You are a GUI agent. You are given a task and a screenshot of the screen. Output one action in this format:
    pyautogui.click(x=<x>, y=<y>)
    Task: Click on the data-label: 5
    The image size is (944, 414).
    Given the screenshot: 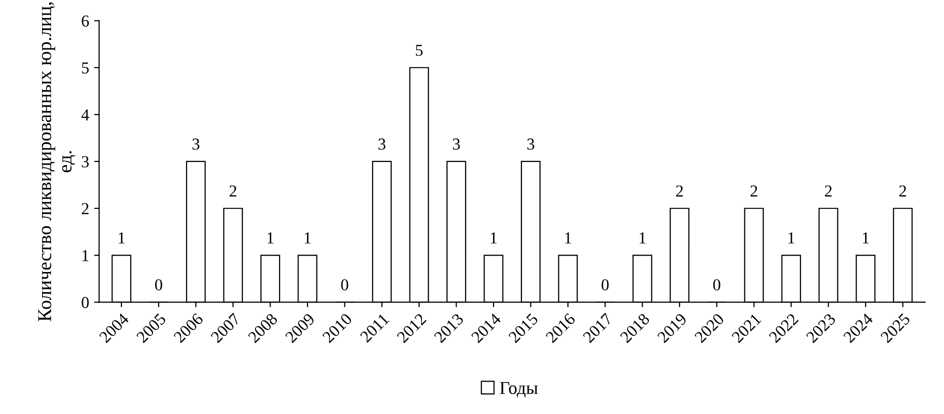 What is the action you would take?
    pyautogui.click(x=419, y=50)
    